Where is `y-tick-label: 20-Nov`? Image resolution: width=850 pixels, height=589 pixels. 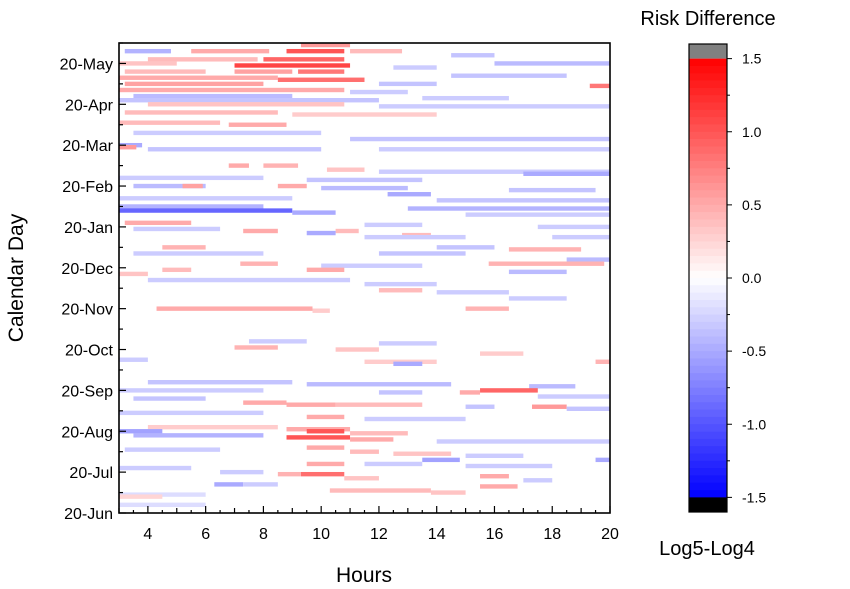 y-tick-label: 20-Nov is located at coordinates (87, 310).